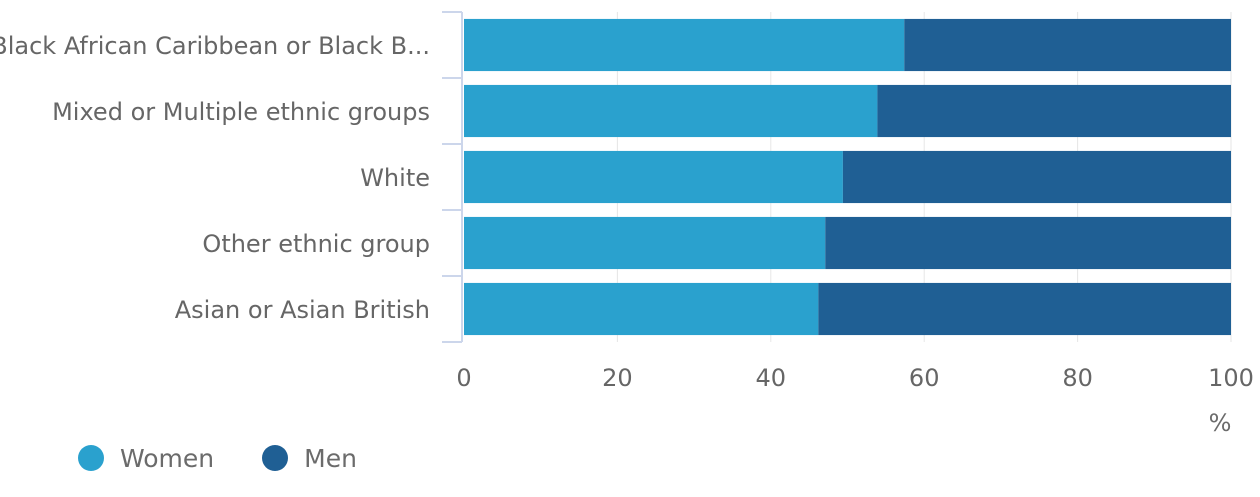  I want to click on x-axis-tick-label: 0, so click(463, 378).